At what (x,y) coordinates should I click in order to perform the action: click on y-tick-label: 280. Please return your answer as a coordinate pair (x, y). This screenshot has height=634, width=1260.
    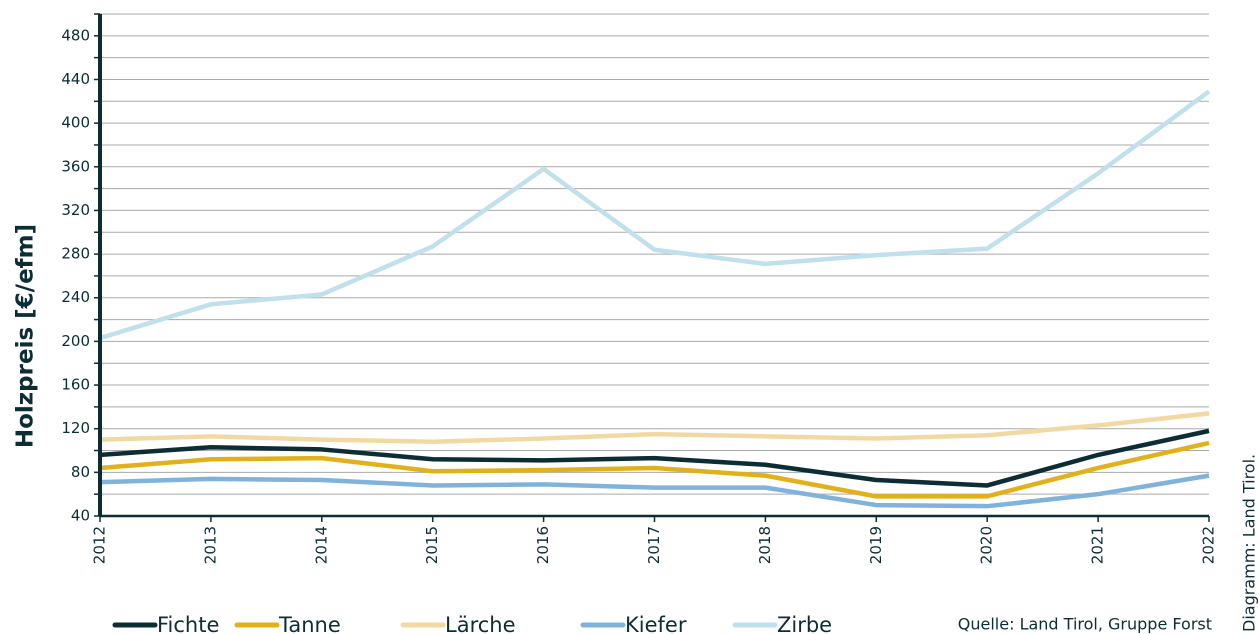
    Looking at the image, I should click on (75, 254).